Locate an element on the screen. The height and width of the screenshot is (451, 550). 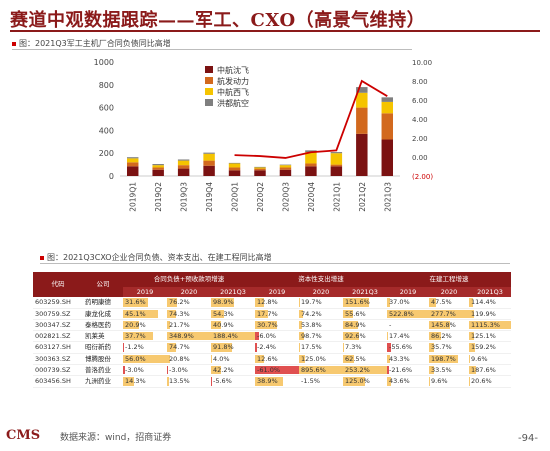
cell-value: 30.7% is located at coordinates (267, 324).